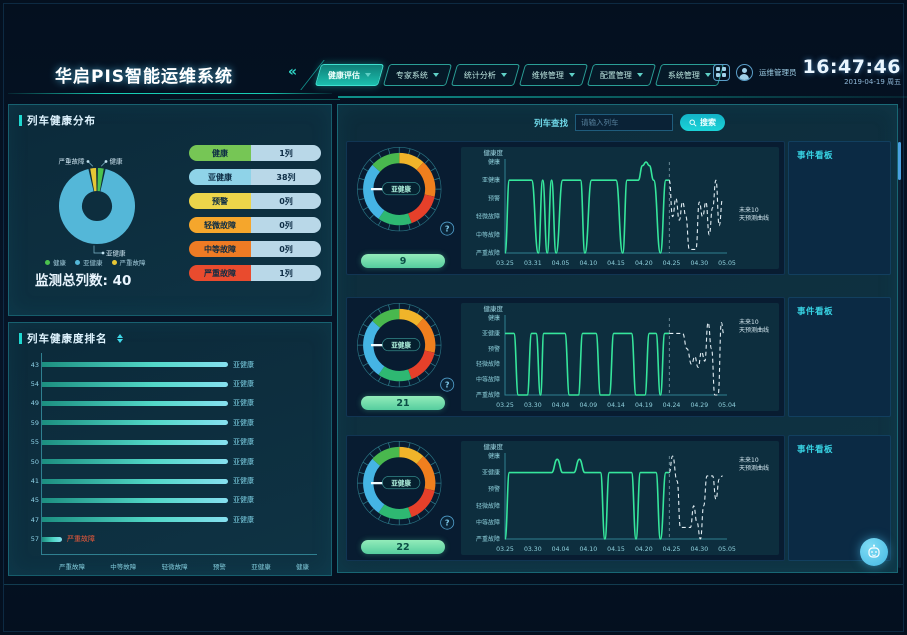 The width and height of the screenshot is (907, 635). Describe the element at coordinates (123, 567) in the screenshot. I see `ranking-axis-label: 中等故障` at that location.